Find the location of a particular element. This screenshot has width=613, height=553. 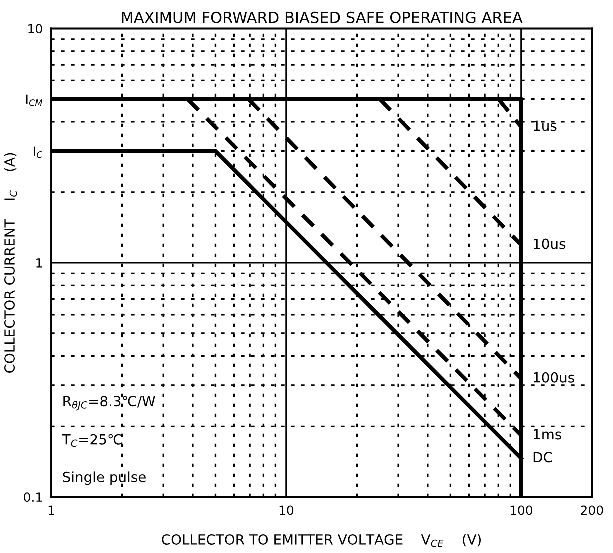

series-label: 100us is located at coordinates (554, 377).